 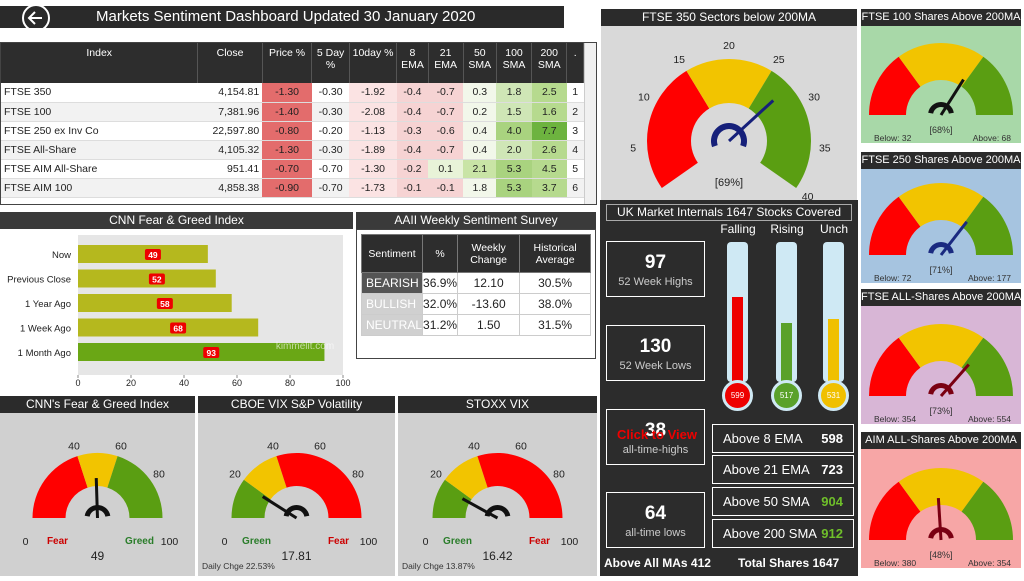 What do you see at coordinates (475, 325) in the screenshot?
I see `aaii-row: NEUTRAL 31.2% 1.50 31.5%` at bounding box center [475, 325].